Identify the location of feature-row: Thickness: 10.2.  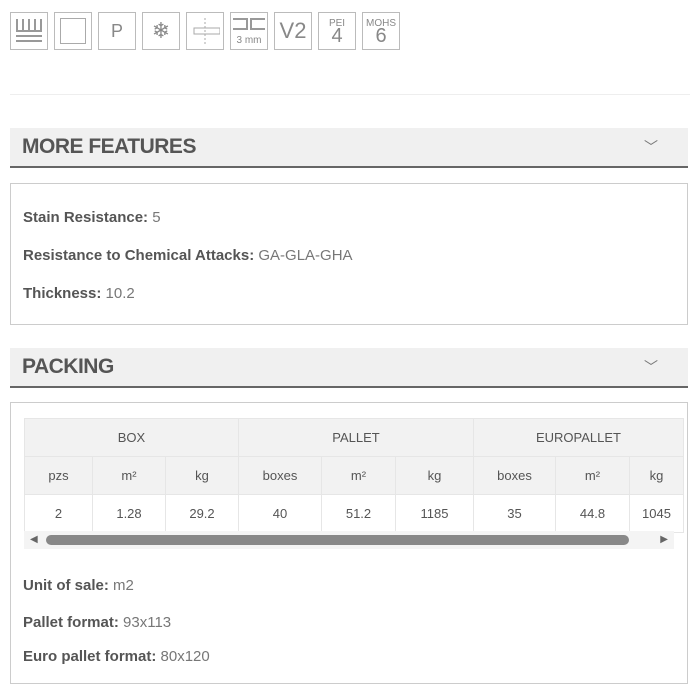
(79, 293).